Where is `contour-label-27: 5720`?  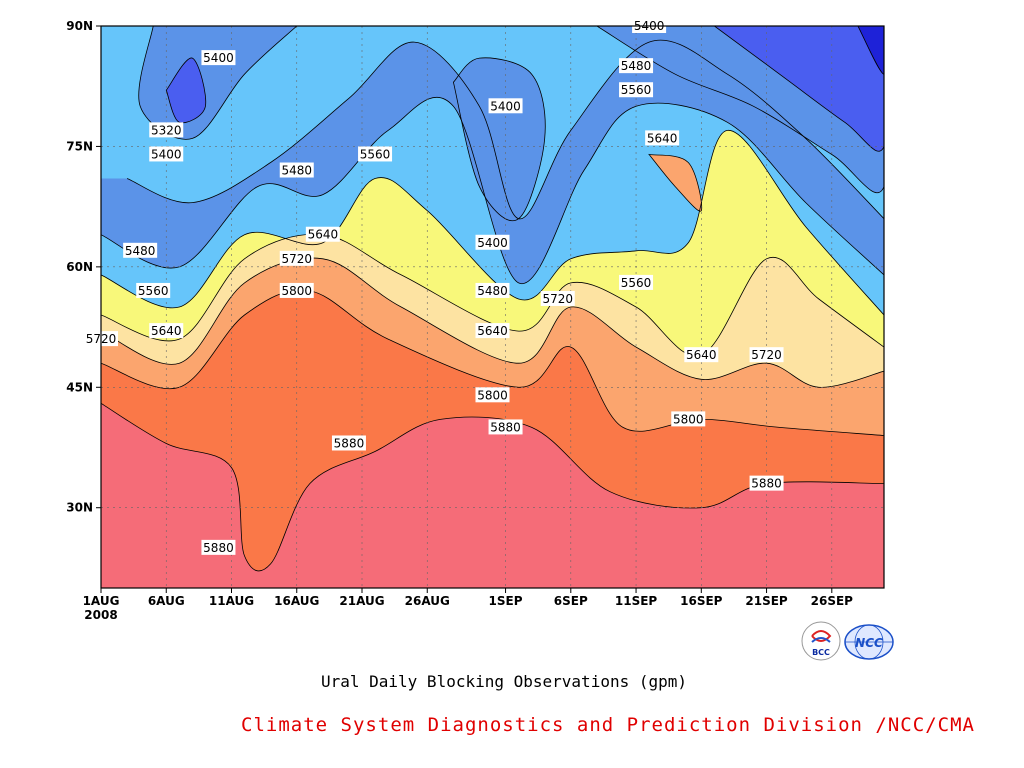
contour-label-27: 5720 is located at coordinates (766, 355).